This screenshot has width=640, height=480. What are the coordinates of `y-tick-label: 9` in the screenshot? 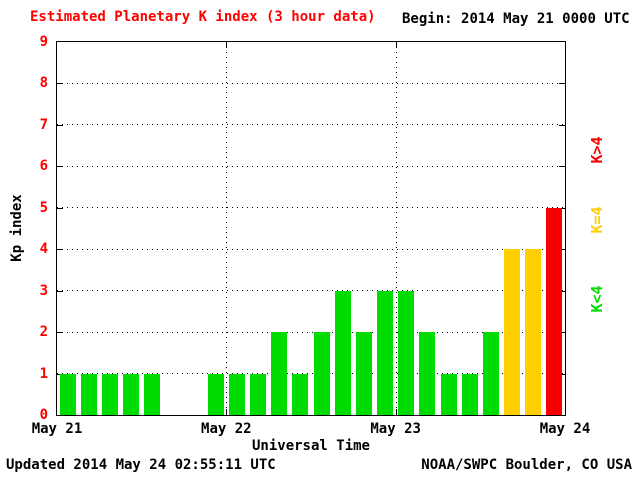 It's located at (43, 42).